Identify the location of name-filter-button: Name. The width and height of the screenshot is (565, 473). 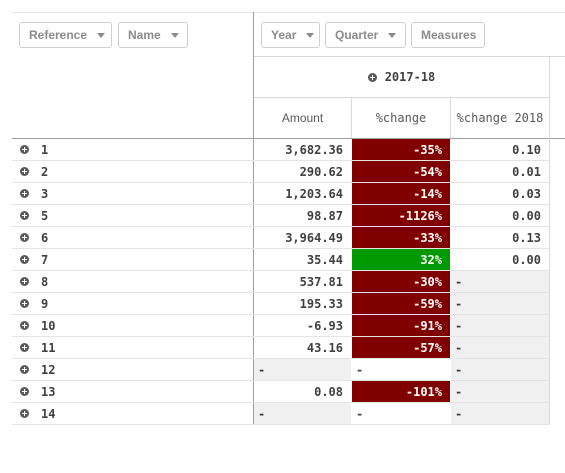
(153, 35).